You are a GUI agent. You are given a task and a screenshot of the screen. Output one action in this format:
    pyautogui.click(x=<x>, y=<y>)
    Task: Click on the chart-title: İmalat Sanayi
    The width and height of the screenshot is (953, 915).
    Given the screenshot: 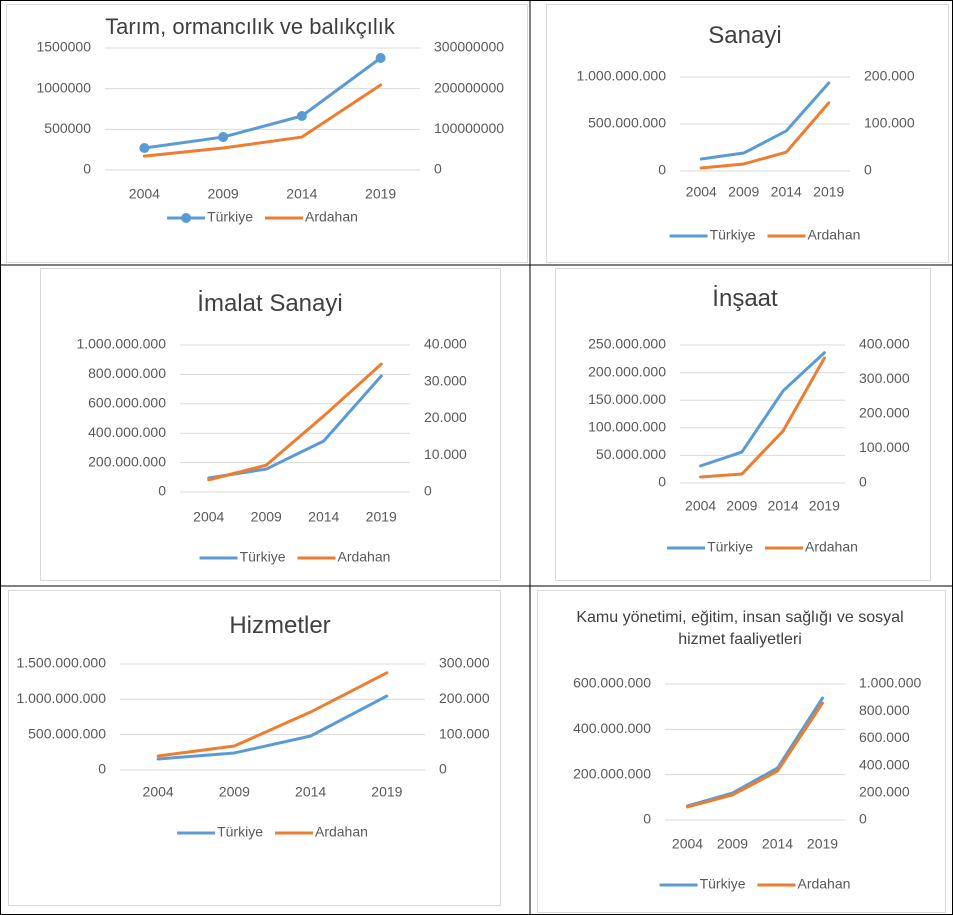 What is the action you would take?
    pyautogui.click(x=270, y=303)
    